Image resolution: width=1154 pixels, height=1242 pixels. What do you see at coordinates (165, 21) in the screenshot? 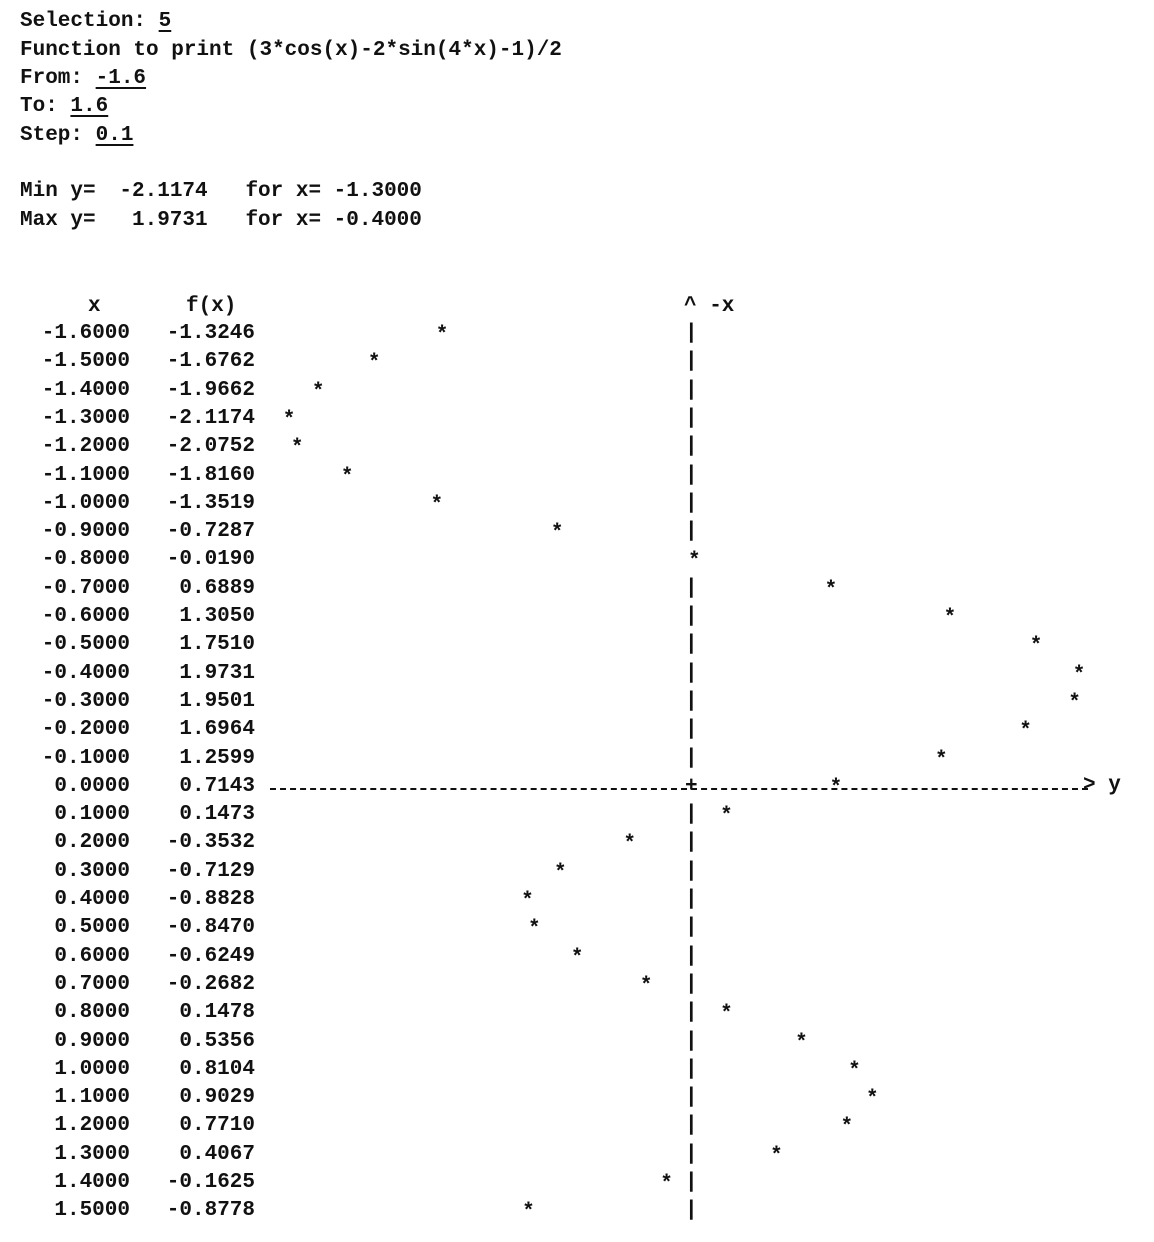
I see `selection-input: 5` at bounding box center [165, 21].